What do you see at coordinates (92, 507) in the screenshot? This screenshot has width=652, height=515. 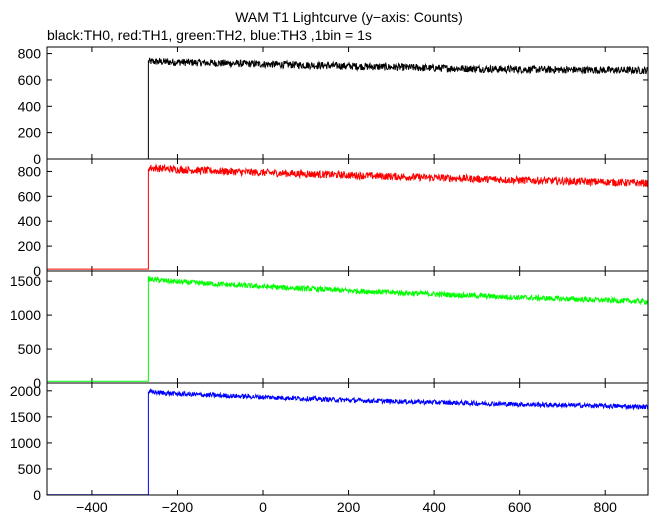 I see `x-tick-label: −400` at bounding box center [92, 507].